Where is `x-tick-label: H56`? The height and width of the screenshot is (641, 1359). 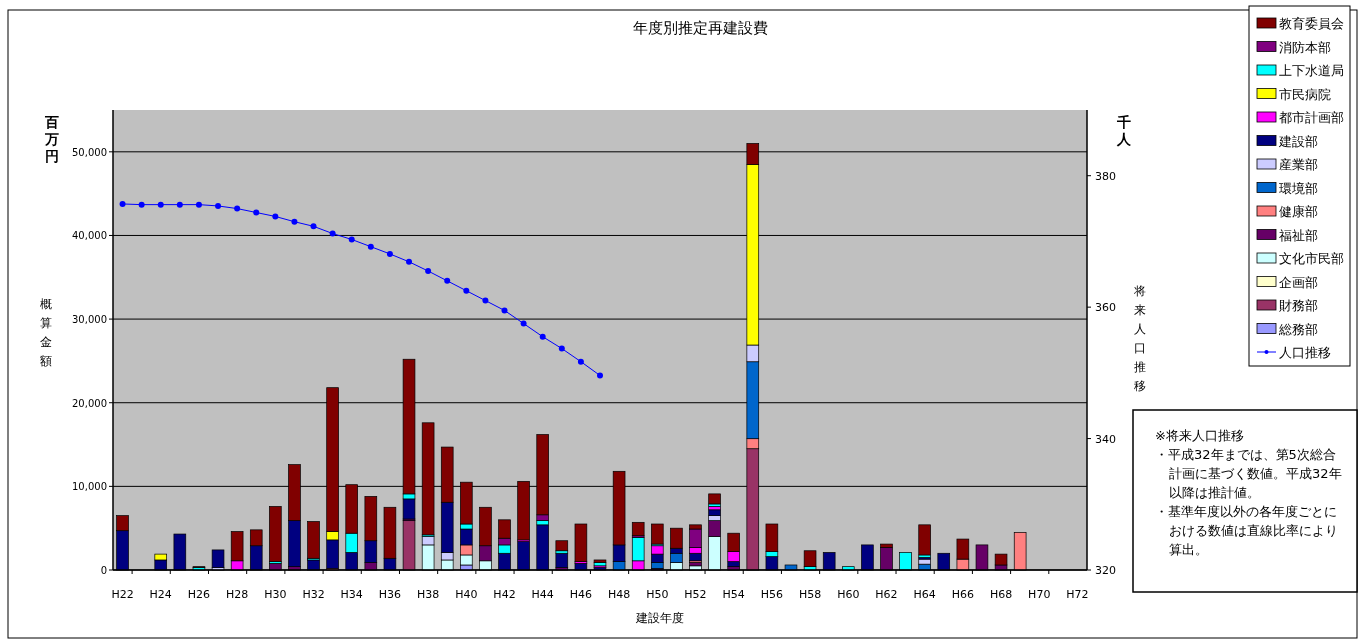
x-tick-label: H56 is located at coordinates (772, 594).